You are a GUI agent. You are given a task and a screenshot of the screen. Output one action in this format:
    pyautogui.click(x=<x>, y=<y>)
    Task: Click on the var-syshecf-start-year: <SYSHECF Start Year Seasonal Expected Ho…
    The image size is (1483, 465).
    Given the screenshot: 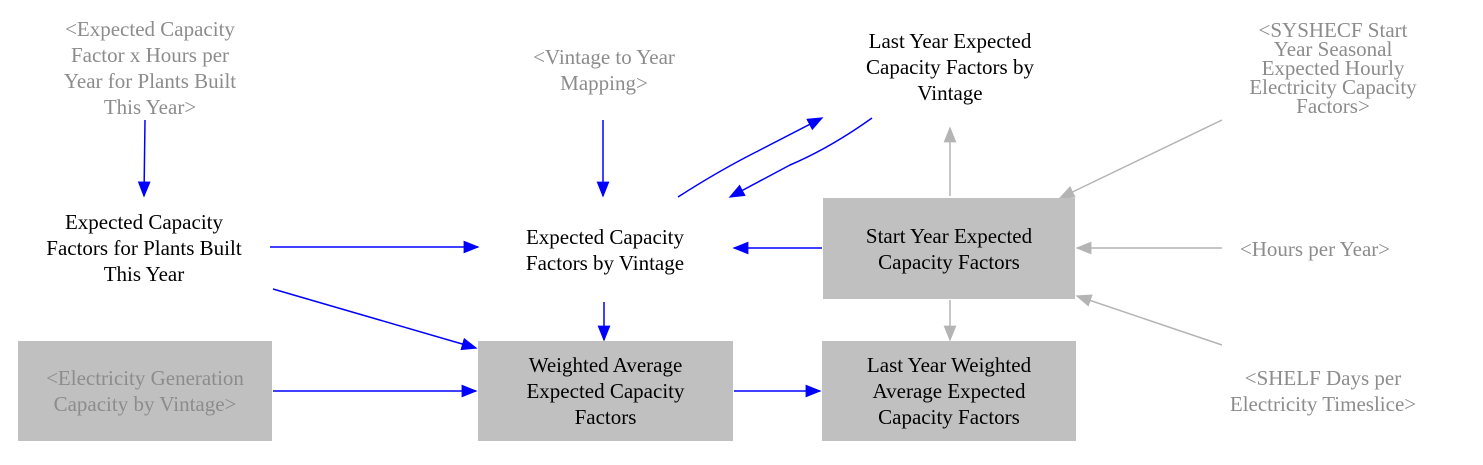 What is the action you would take?
    pyautogui.click(x=1333, y=67)
    